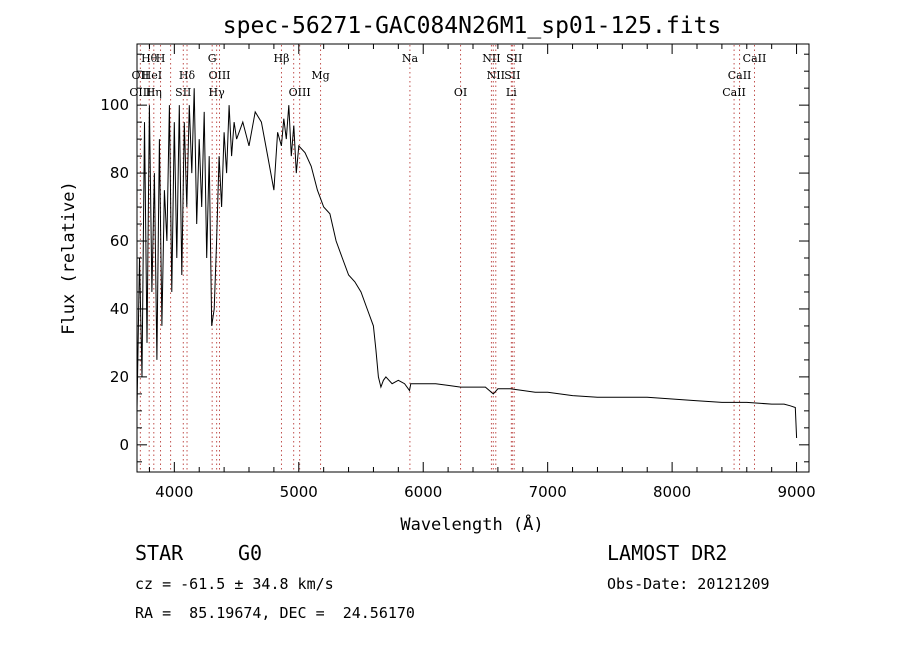 The image size is (900, 650). I want to click on y-tick-label: 0, so click(124, 445).